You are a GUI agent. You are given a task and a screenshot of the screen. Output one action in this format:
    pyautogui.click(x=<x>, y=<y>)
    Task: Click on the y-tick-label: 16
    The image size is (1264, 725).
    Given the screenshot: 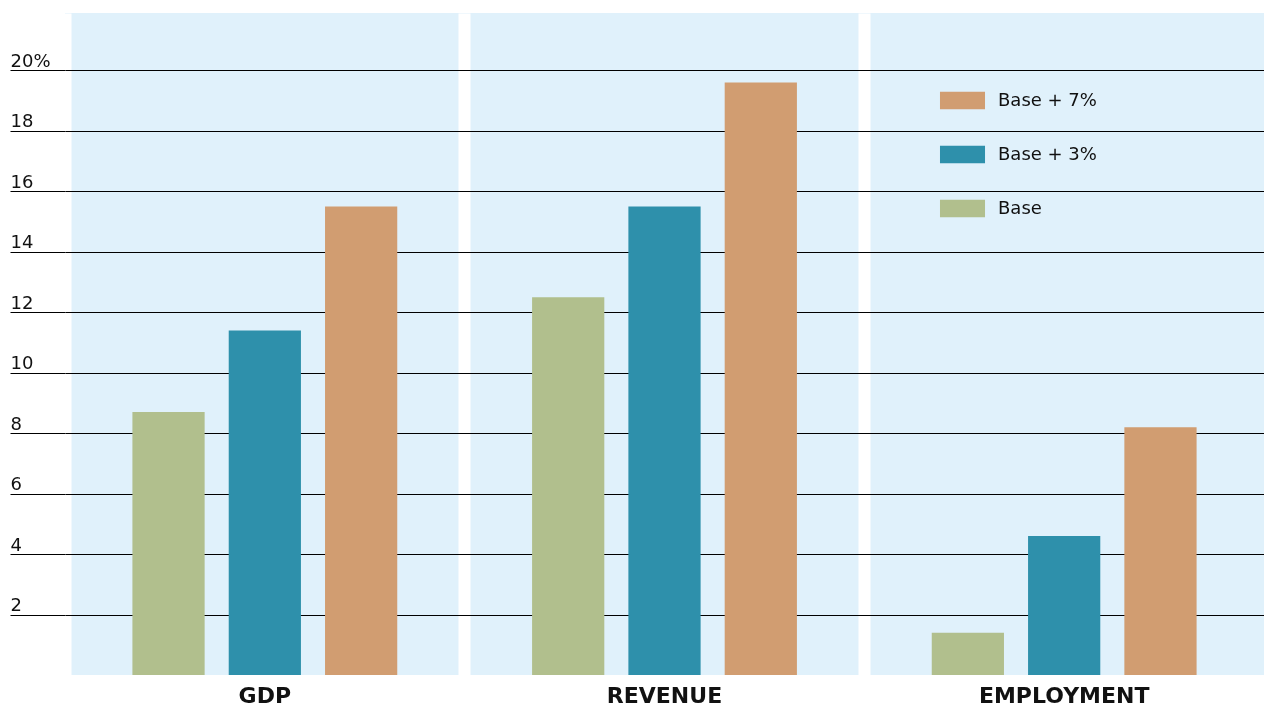 What is the action you would take?
    pyautogui.click(x=22, y=181)
    